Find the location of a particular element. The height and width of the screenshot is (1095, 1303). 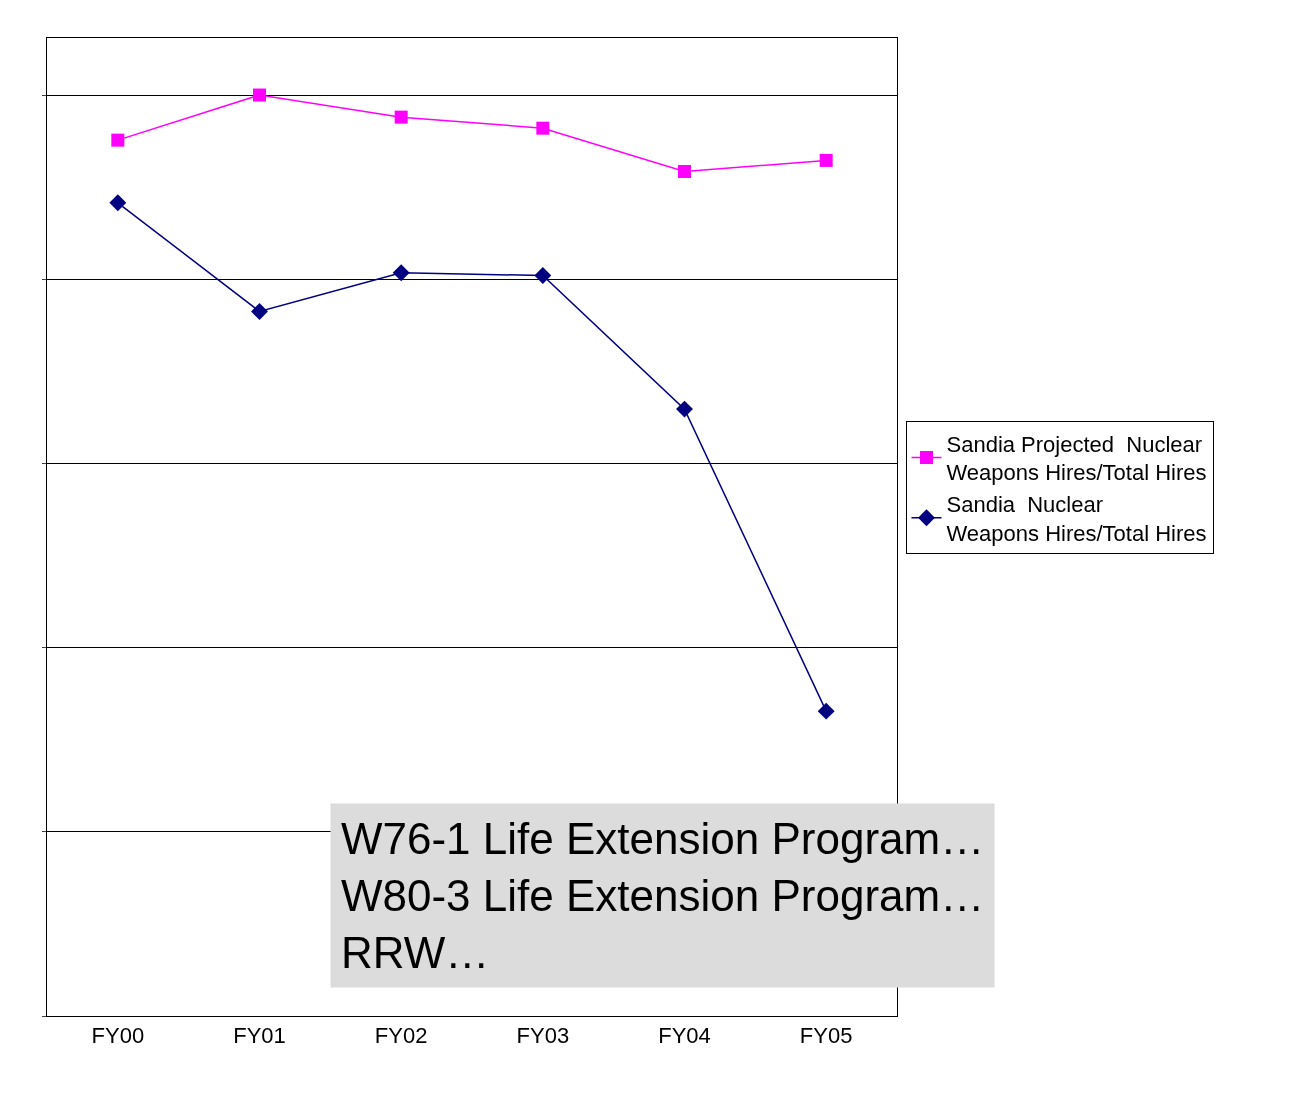

x-tick-label: FY00 is located at coordinates (118, 1036).